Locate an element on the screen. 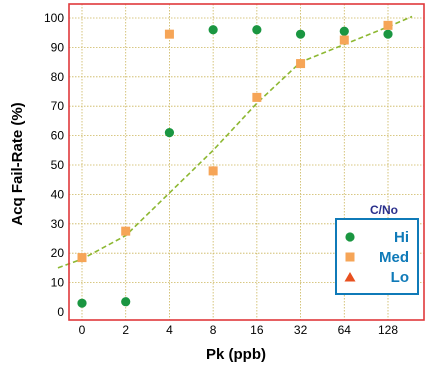  y-tick-labels: 0 10 20 30 40 50 60 70 80 90 100 is located at coordinates (54, 165).